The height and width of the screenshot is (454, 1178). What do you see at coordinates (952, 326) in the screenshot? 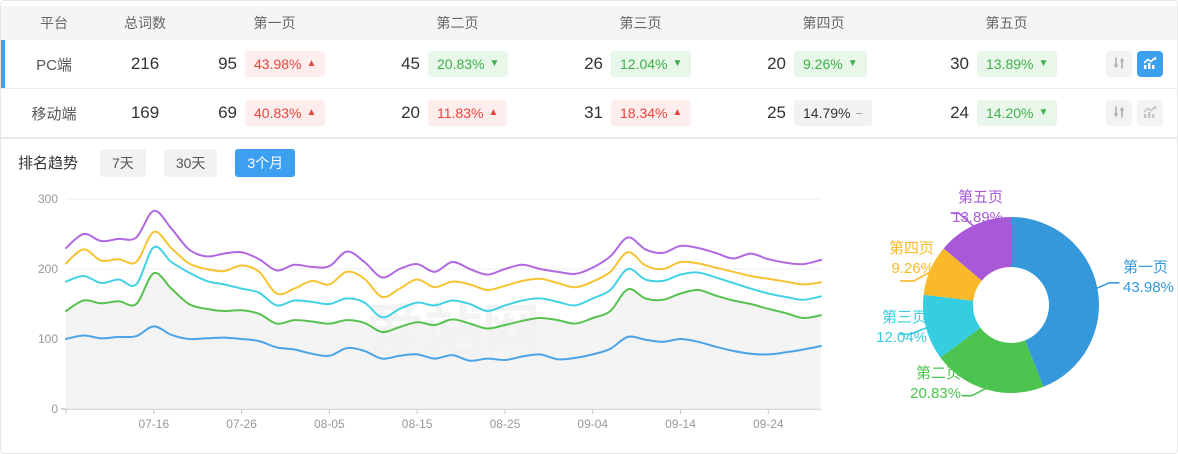
I see `pie-slice-第三页` at bounding box center [952, 326].